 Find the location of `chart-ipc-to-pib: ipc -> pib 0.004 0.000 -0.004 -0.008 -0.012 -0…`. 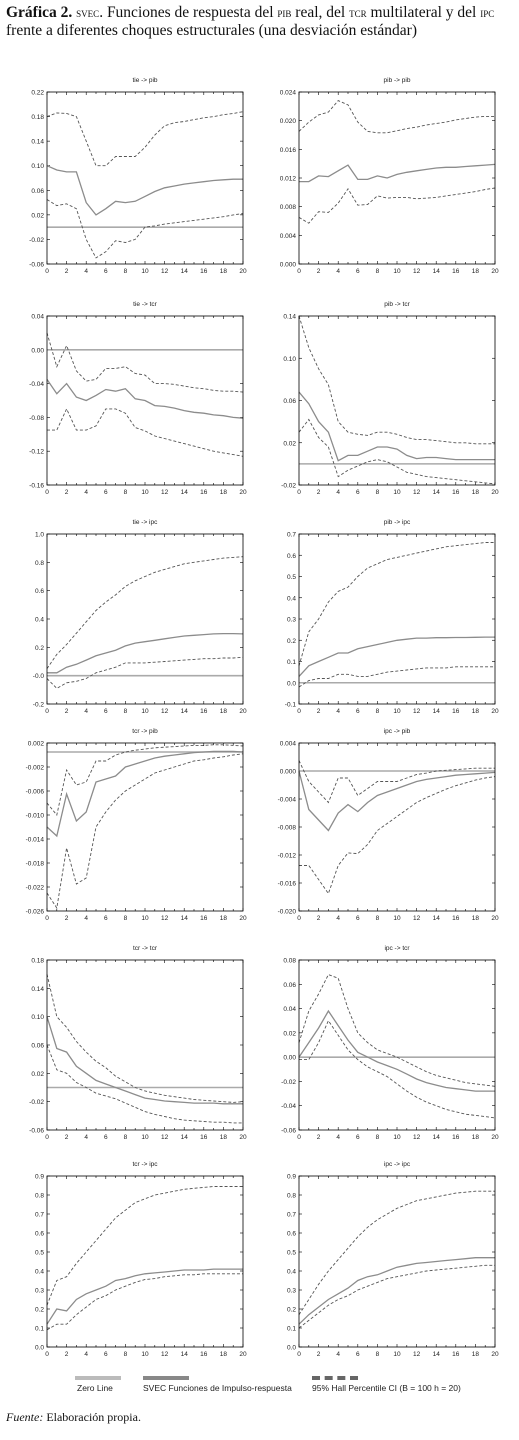

chart-ipc-to-pib: ipc -> pib 0.004 0.000 -0.004 -0.008 -0.012 -0… is located at coordinates (388, 825).